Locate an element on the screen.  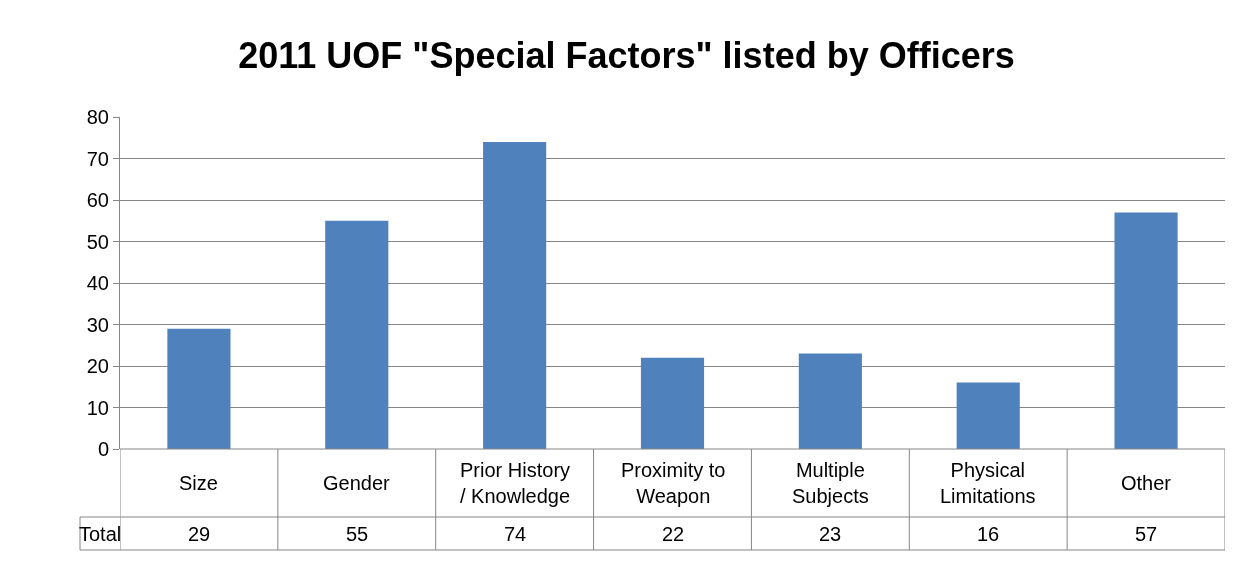
y-tick-label: 50 is located at coordinates (97, 241).